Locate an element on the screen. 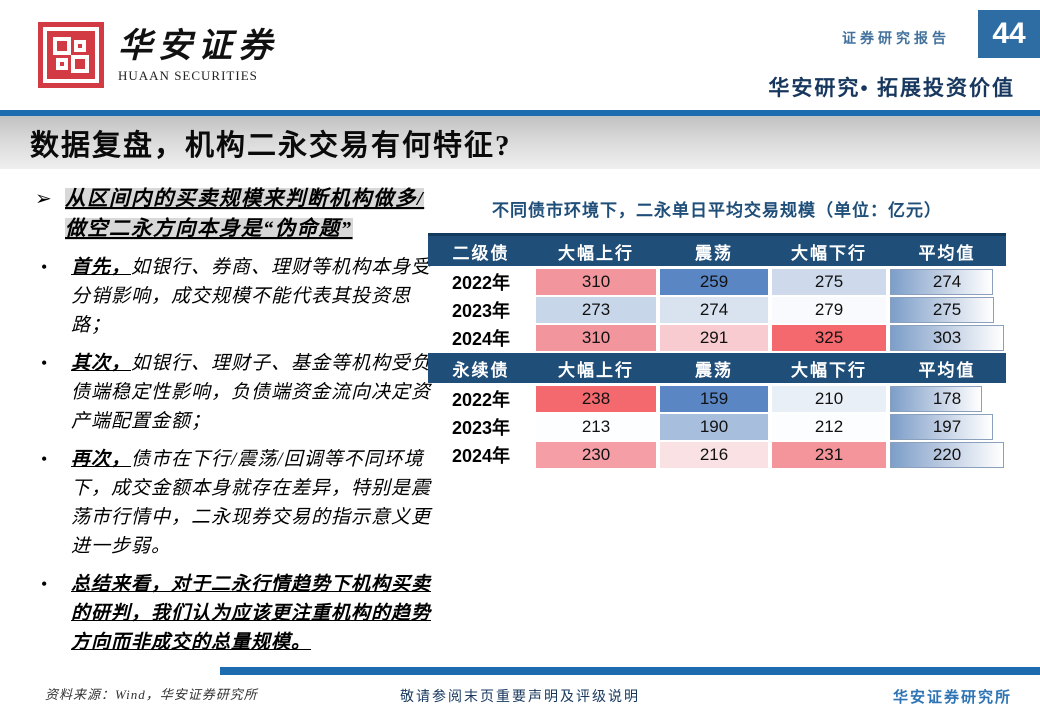  value-cell: 238 is located at coordinates (596, 399).